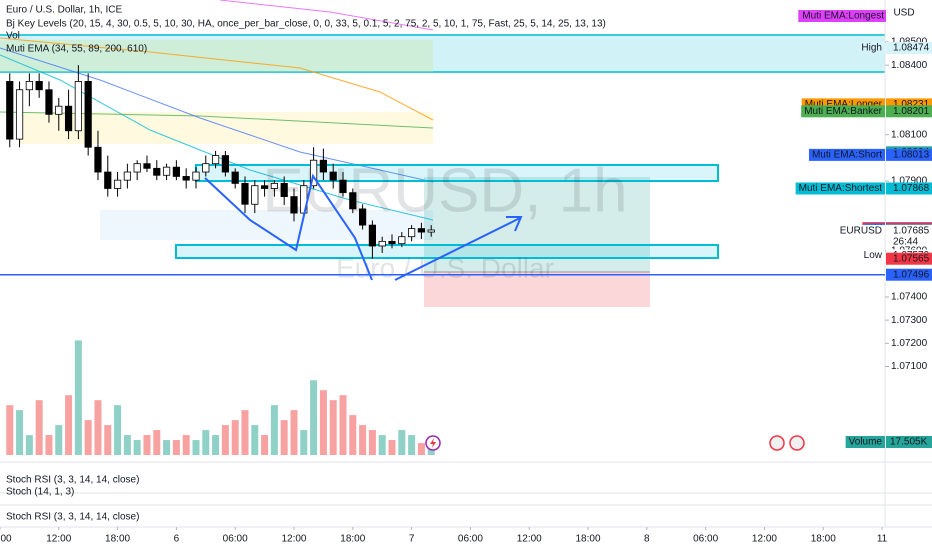 This screenshot has height=550, width=932. I want to click on volume-tag-label-bg, so click(865, 442).